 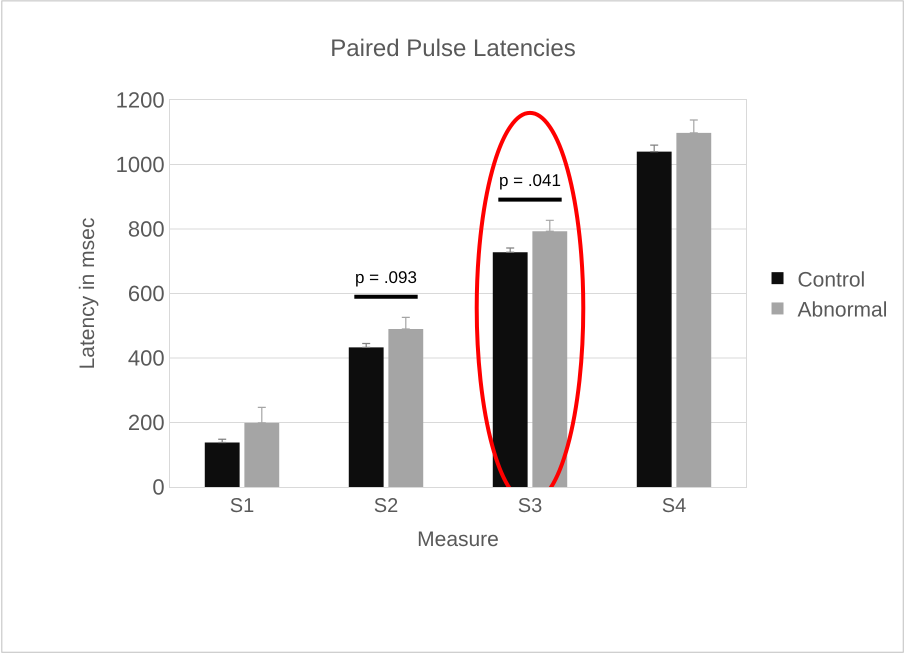 I want to click on y-tick-label: 1200, so click(x=140, y=100).